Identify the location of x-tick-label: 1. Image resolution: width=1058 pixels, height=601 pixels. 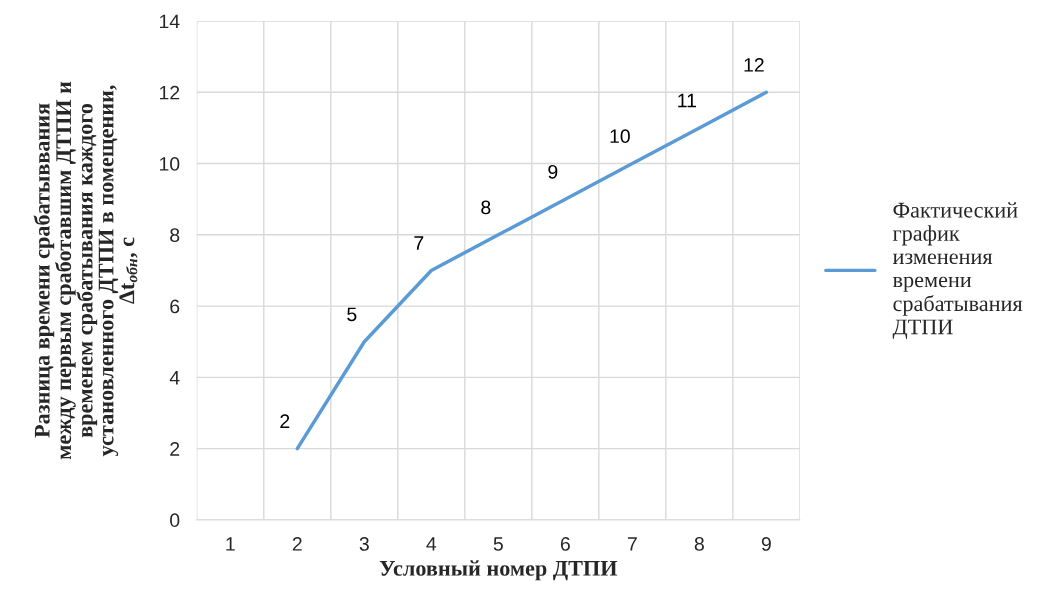
(230, 544).